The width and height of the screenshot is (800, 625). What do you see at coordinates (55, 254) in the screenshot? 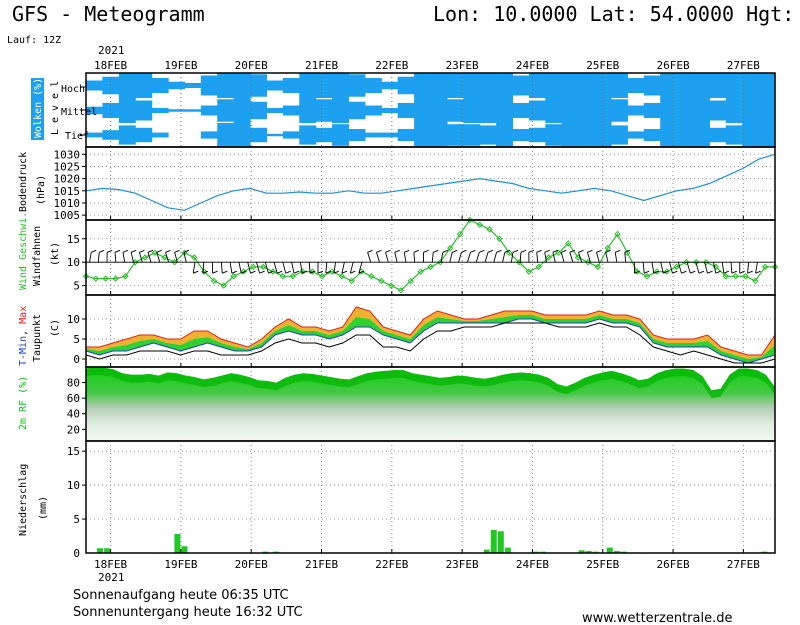
I see `wind-unit: (kt)` at bounding box center [55, 254].